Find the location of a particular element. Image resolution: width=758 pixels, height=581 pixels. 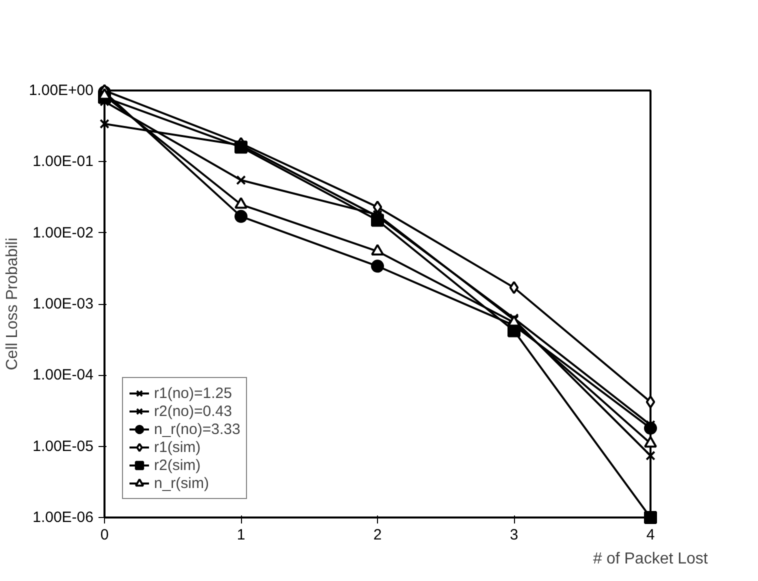

y-tick-label: 1.00E+00 is located at coordinates (61, 90).